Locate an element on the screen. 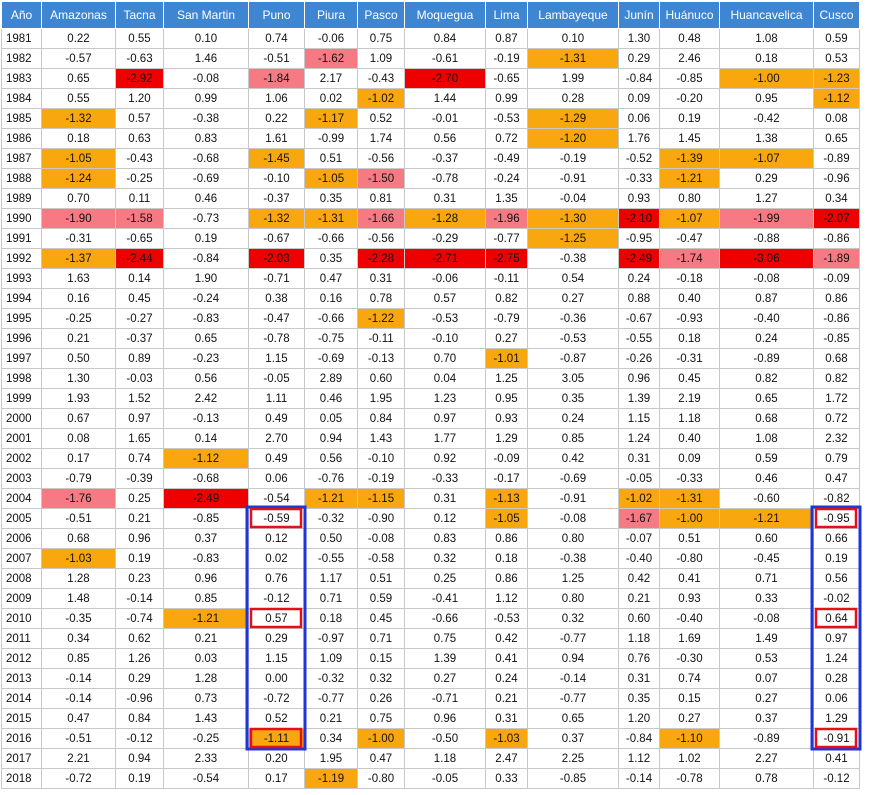 This screenshot has height=795, width=890. value-cell: 1.30 is located at coordinates (78, 378).